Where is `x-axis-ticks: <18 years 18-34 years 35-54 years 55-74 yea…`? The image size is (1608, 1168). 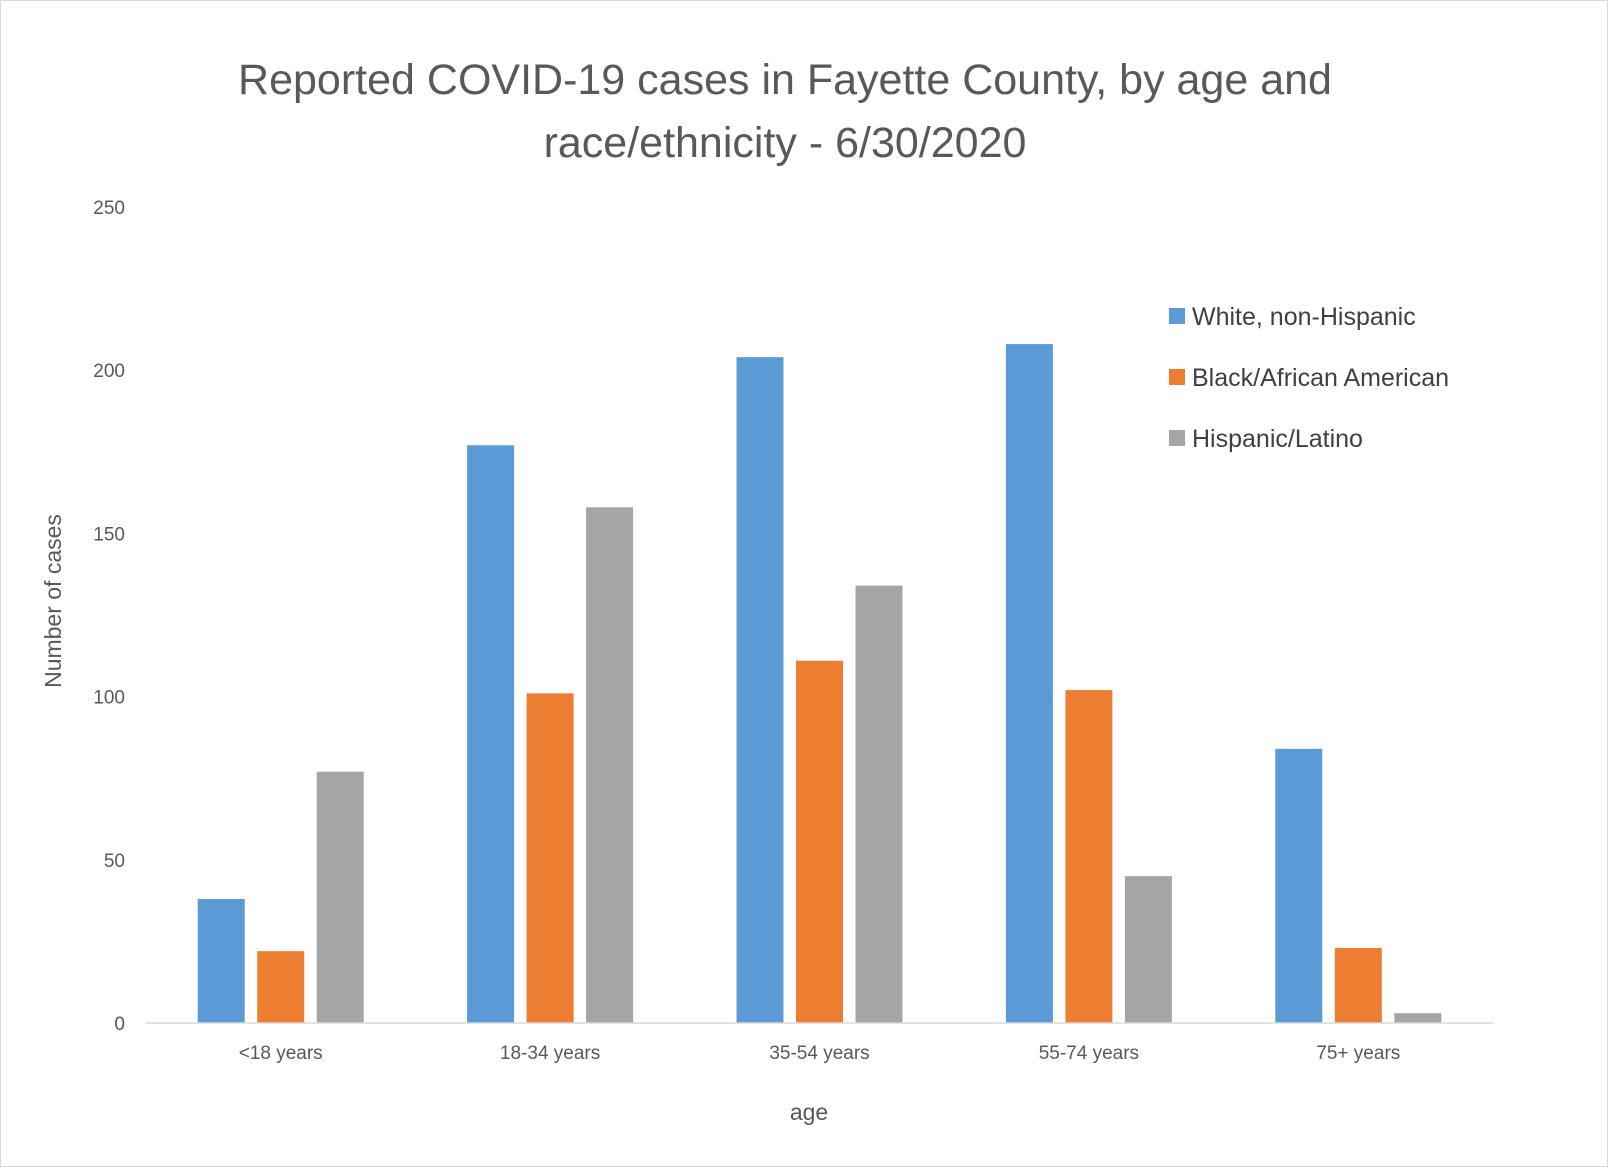 x-axis-ticks: <18 years 18-34 years 35-54 years 55-74 yea… is located at coordinates (820, 1053).